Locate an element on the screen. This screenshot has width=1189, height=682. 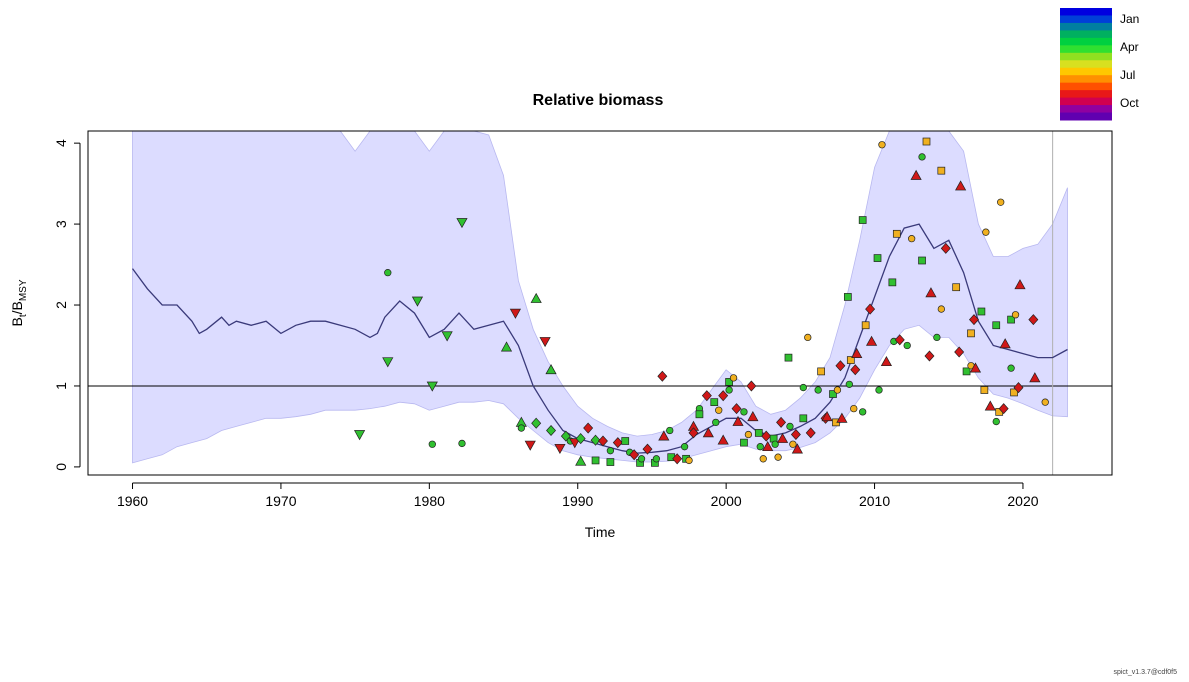
legend-label: Jan is located at coordinates (1129, 19).